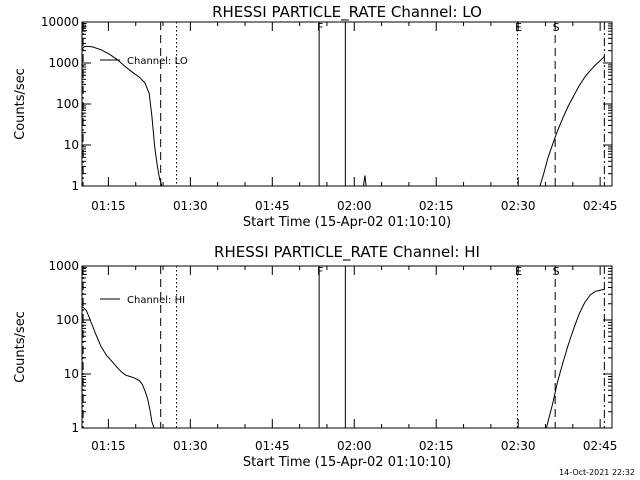 This screenshot has height=480, width=640. Describe the element at coordinates (347, 252) in the screenshot. I see `chart-title: RHESSI PARTICLE_RATE Channel: HI` at that location.